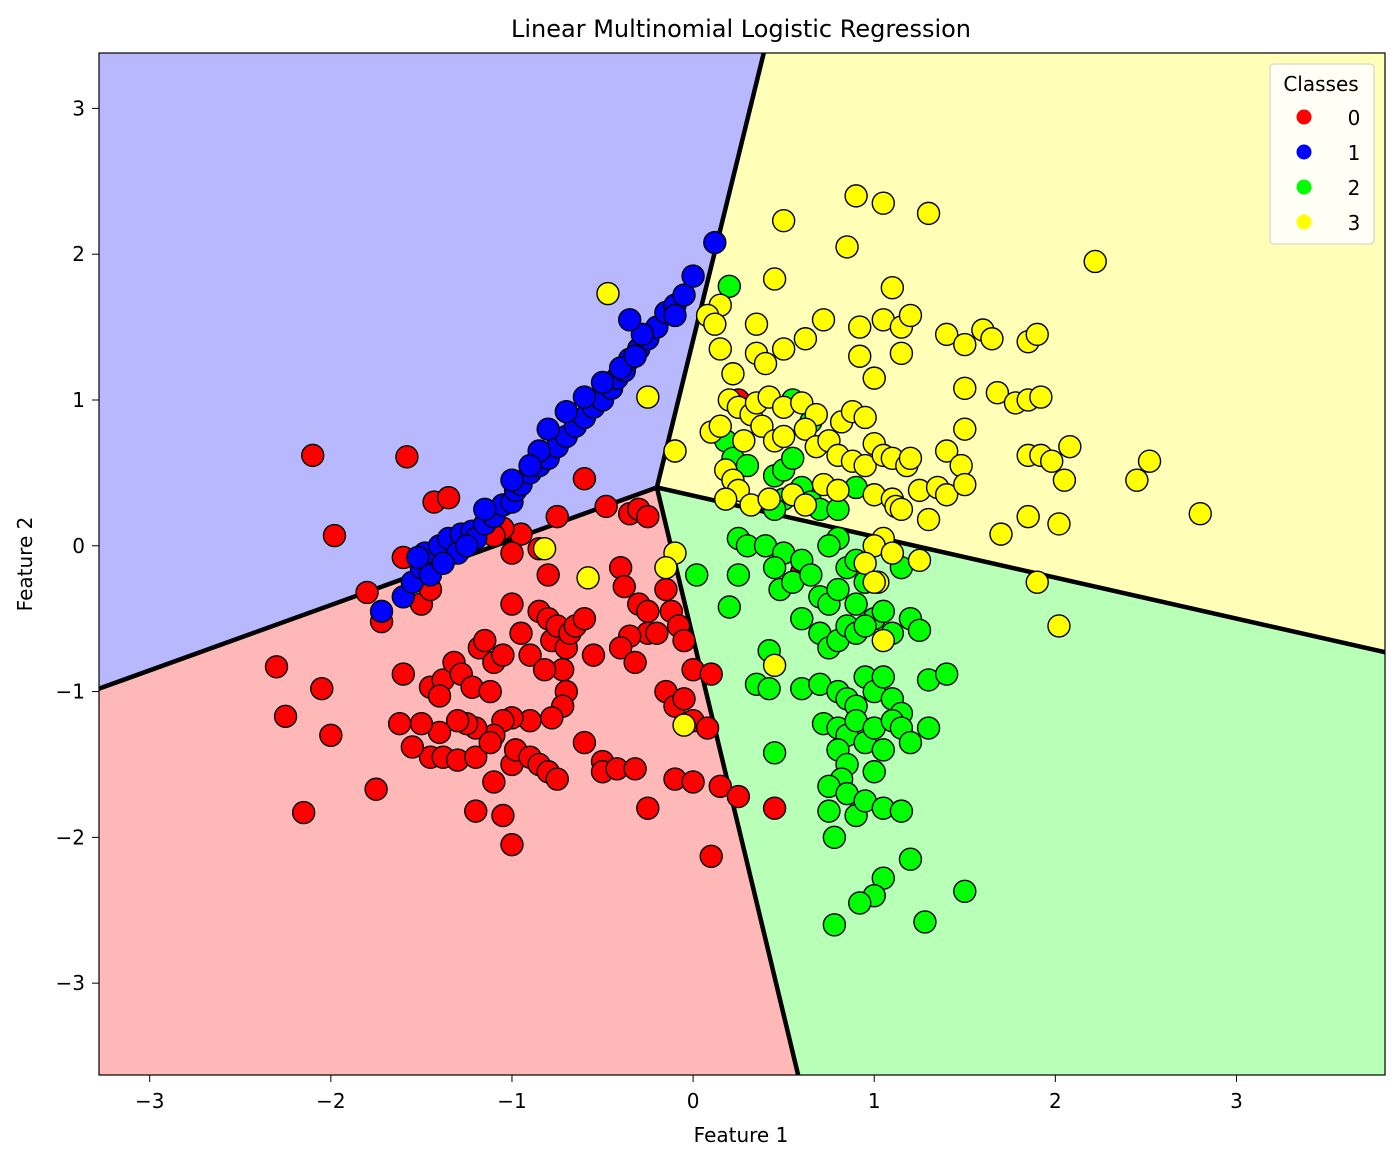  I want to click on y-tick-label: 0, so click(78, 546).